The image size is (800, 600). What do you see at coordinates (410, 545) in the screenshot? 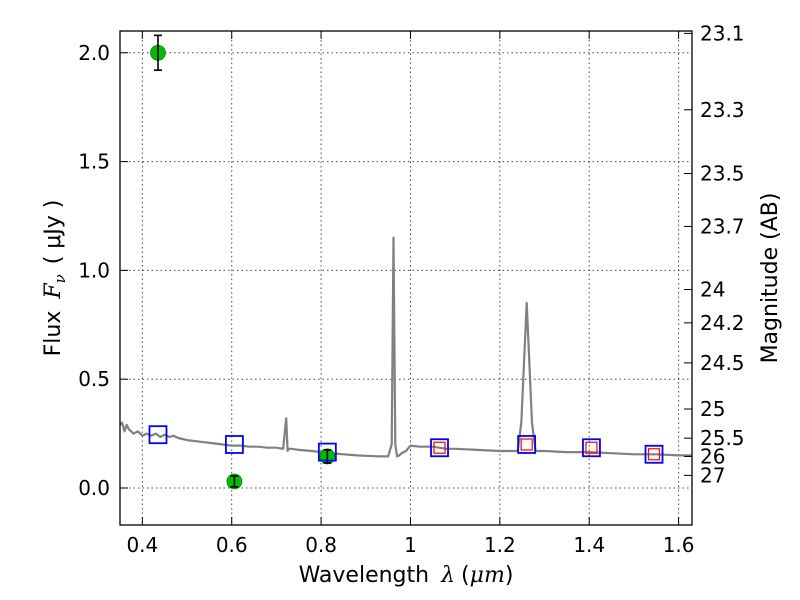
I see `x-tick-label: 1` at bounding box center [410, 545].